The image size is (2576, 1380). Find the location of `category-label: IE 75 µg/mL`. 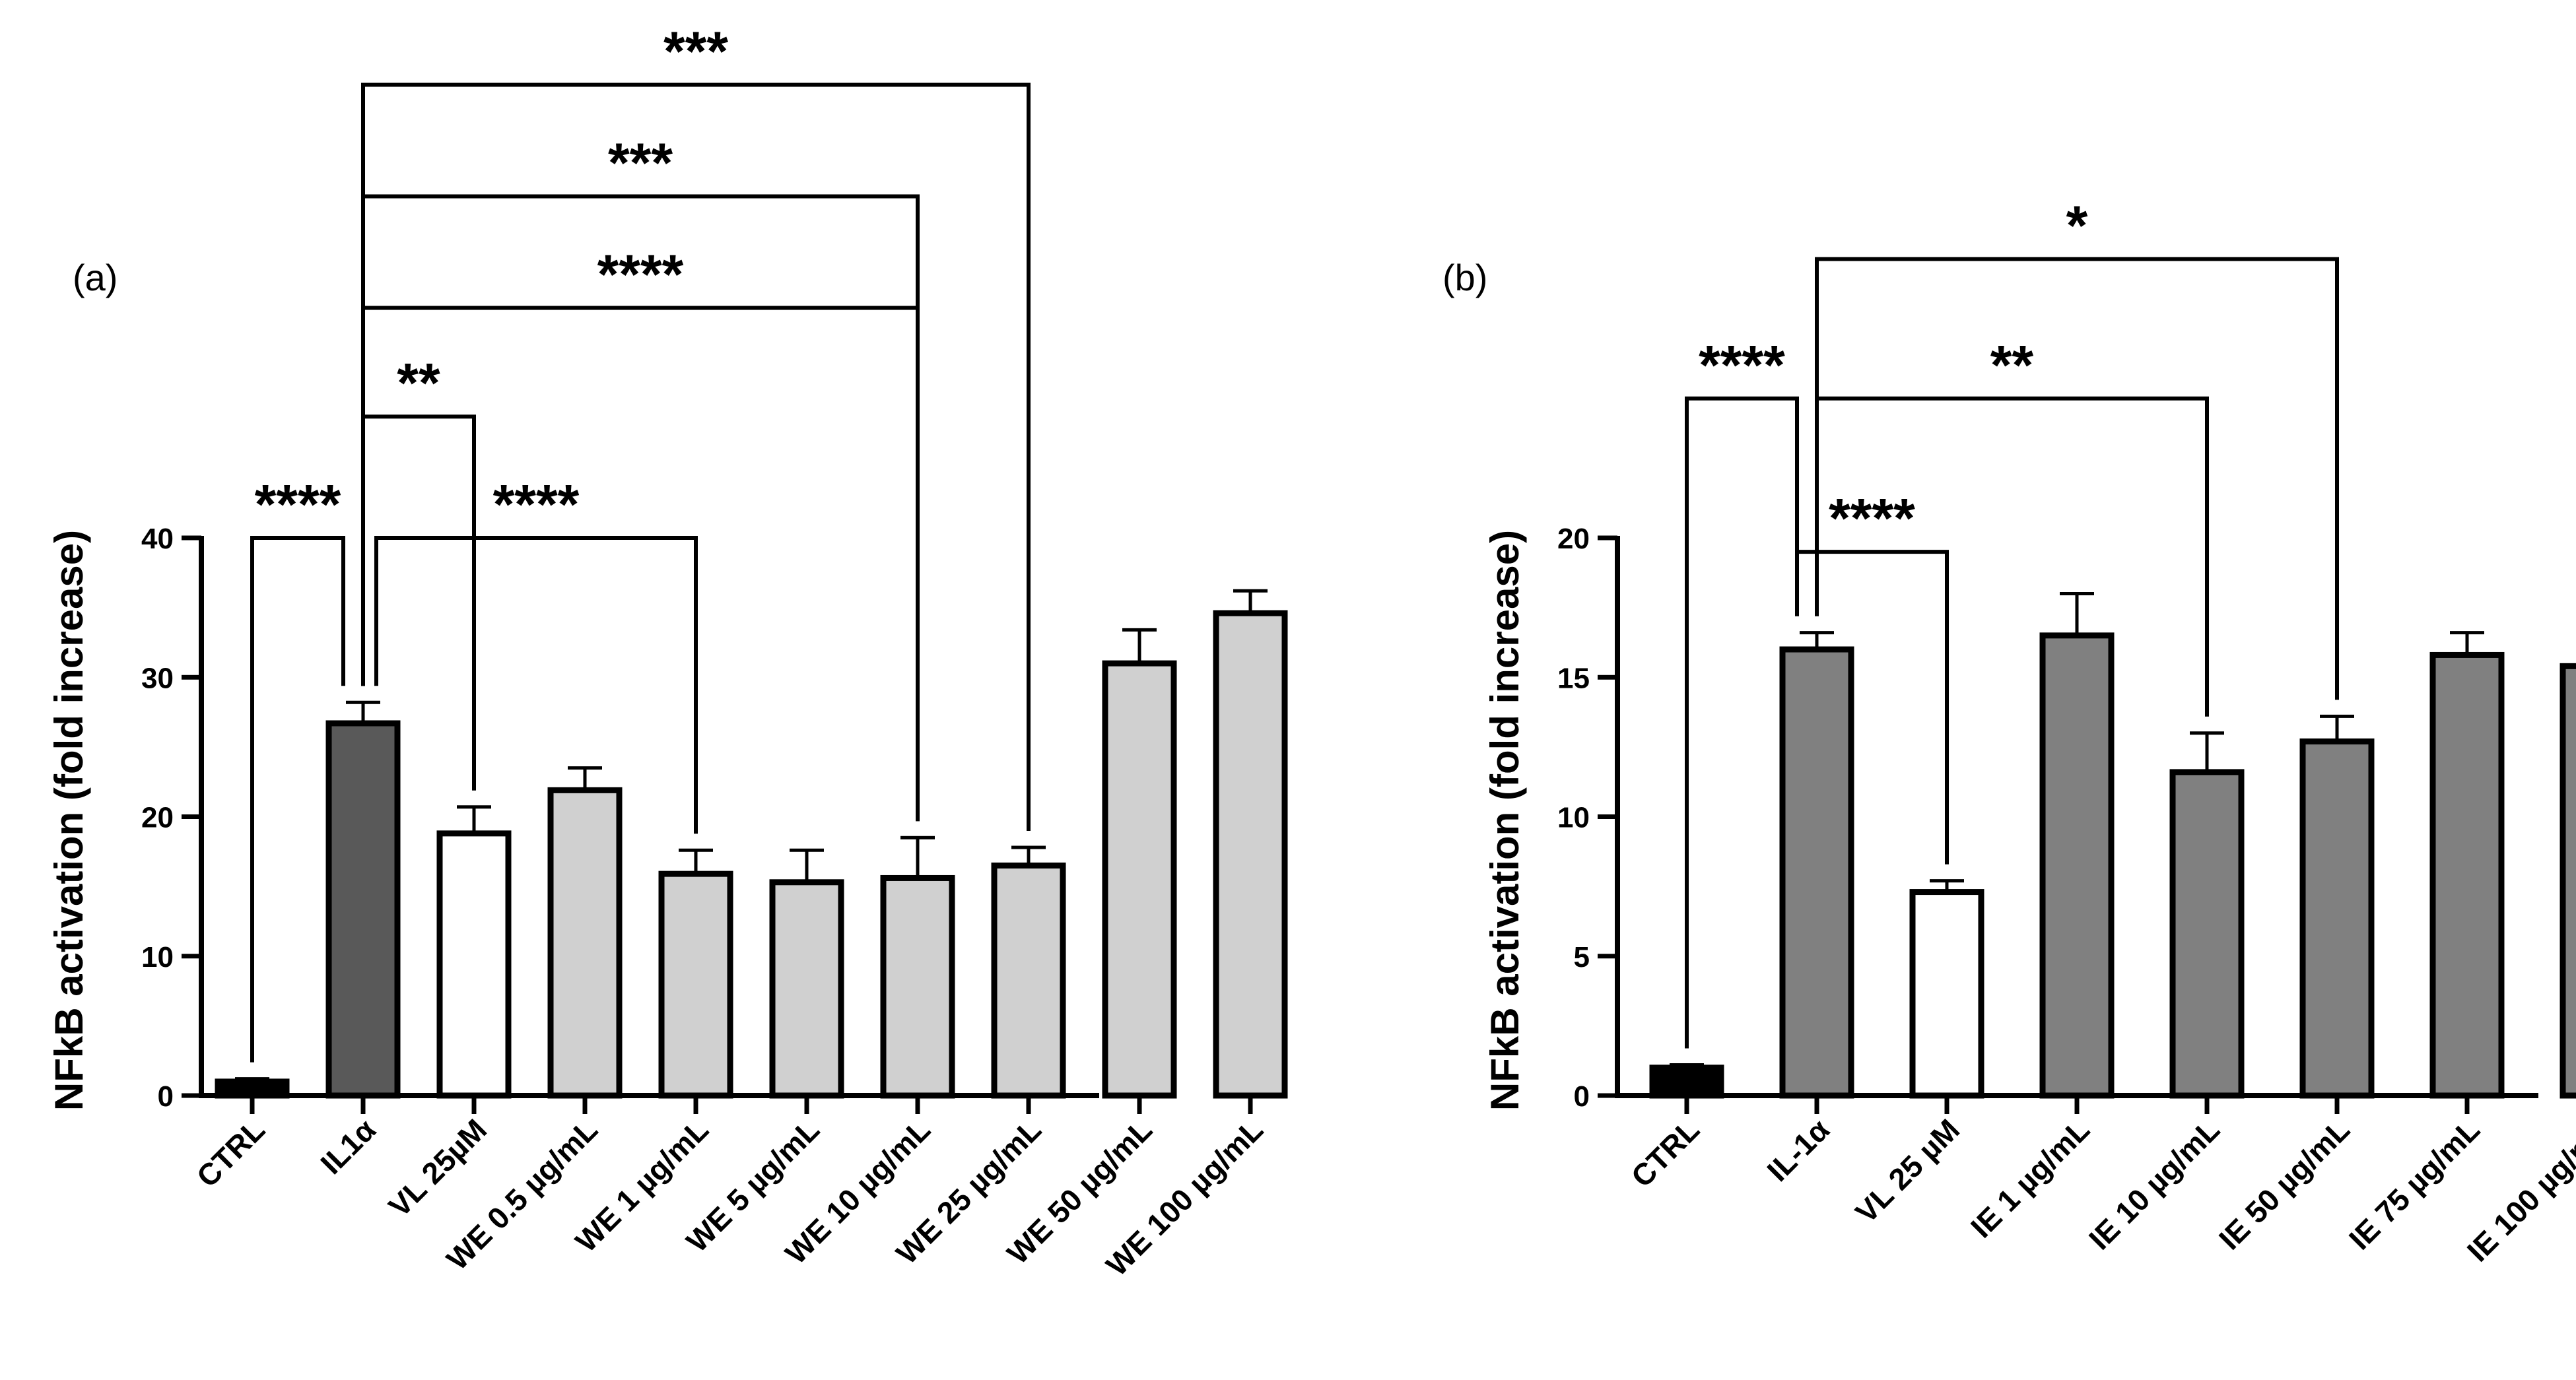

category-label: IE 75 µg/mL is located at coordinates (2414, 1184).